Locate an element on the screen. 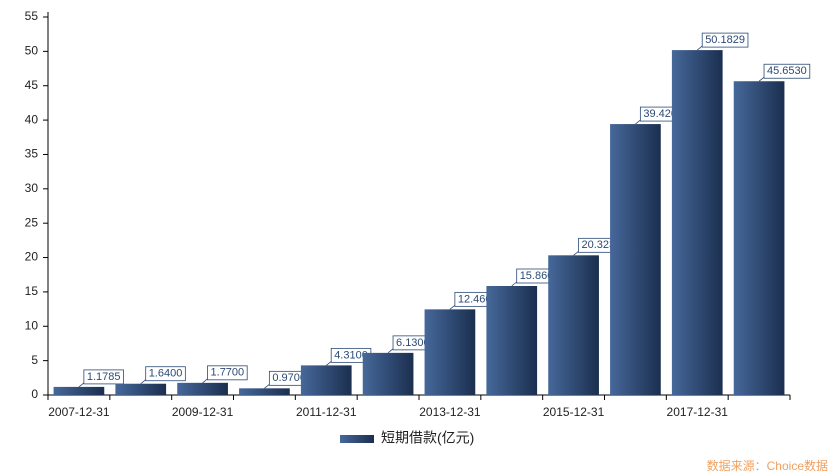 Image resolution: width=831 pixels, height=475 pixels. y-tick-label: 50 is located at coordinates (32, 51).